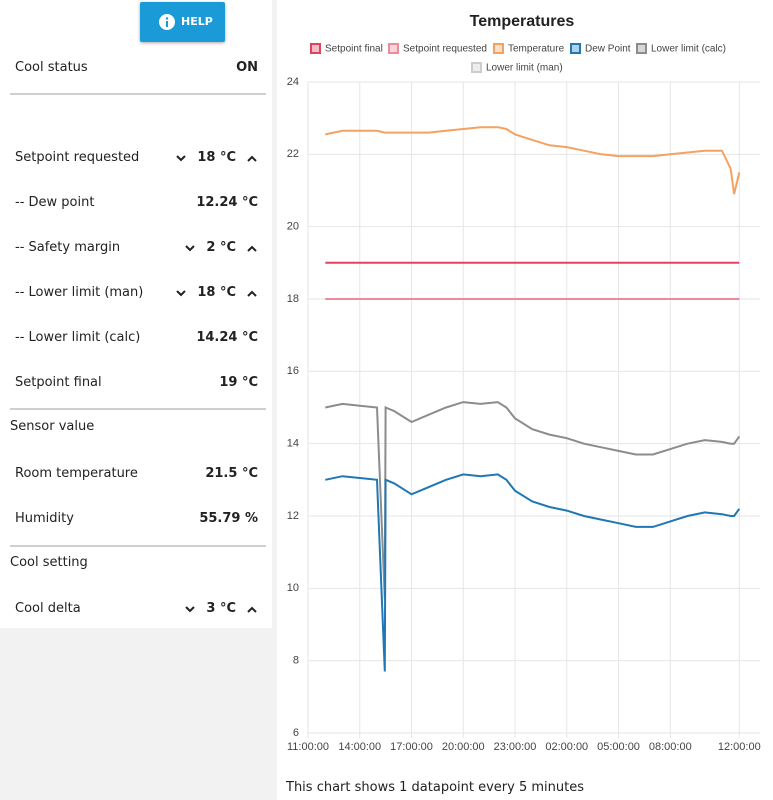 This screenshot has width=773, height=800. I want to click on y-tick-label: 14, so click(293, 444).